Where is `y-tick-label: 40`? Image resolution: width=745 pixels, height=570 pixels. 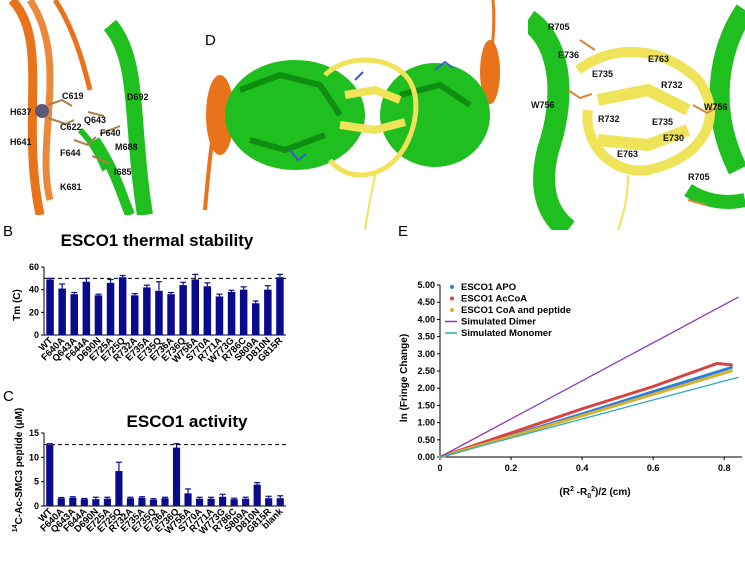 y-tick-label: 40 is located at coordinates (34, 290).